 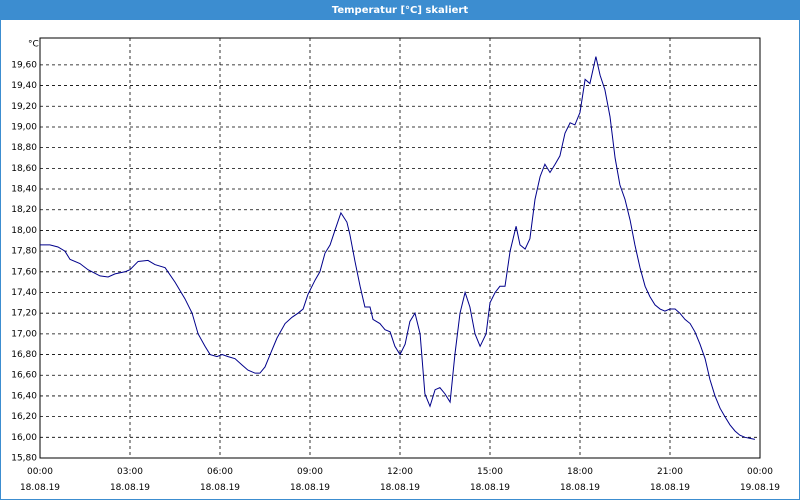 I want to click on y-tick-label: 16,80, so click(x=24, y=355).